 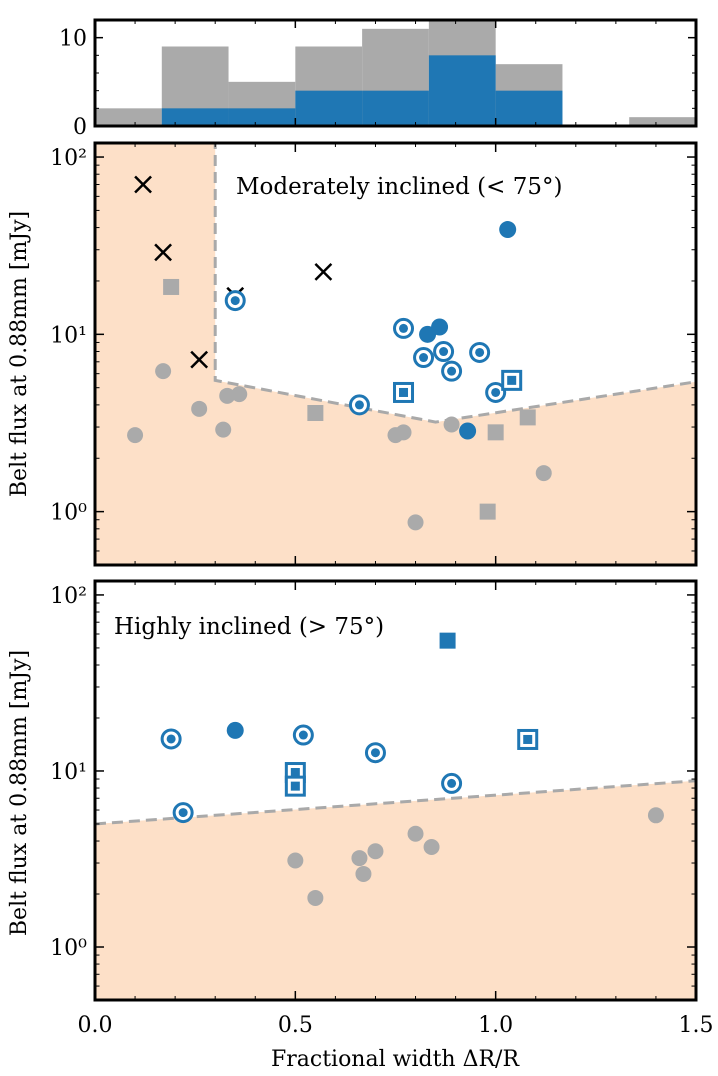 What do you see at coordinates (249, 627) in the screenshot?
I see `panel-title-high: Highly inclined (> 75°)` at bounding box center [249, 627].